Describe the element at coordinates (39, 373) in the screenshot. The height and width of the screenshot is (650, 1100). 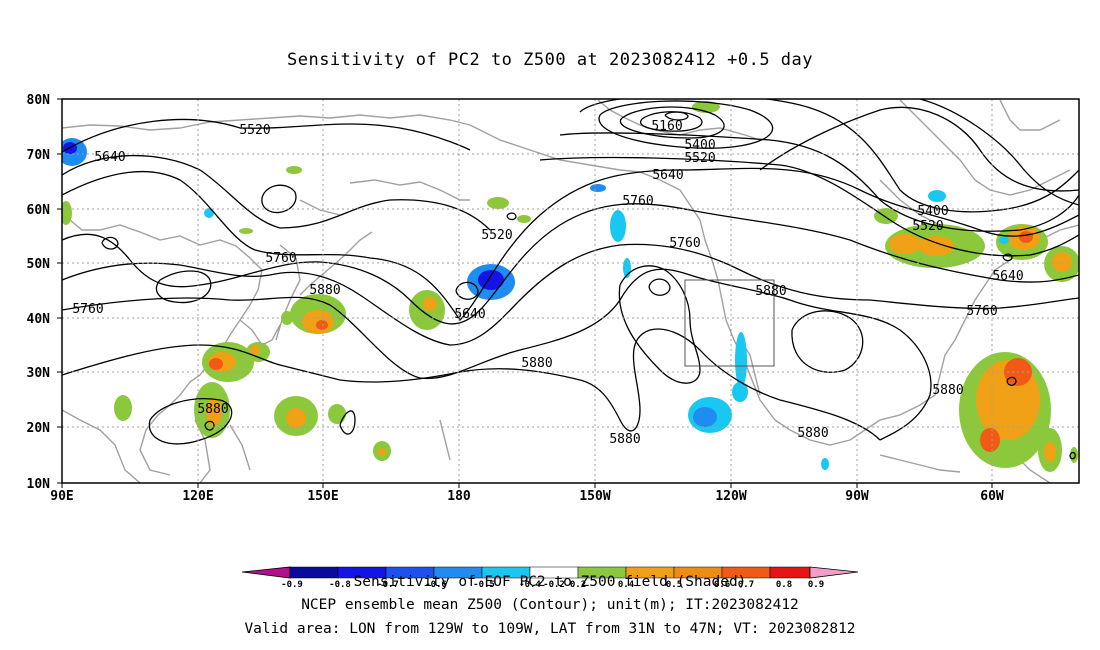
I see `lat-label: 30N` at that location.